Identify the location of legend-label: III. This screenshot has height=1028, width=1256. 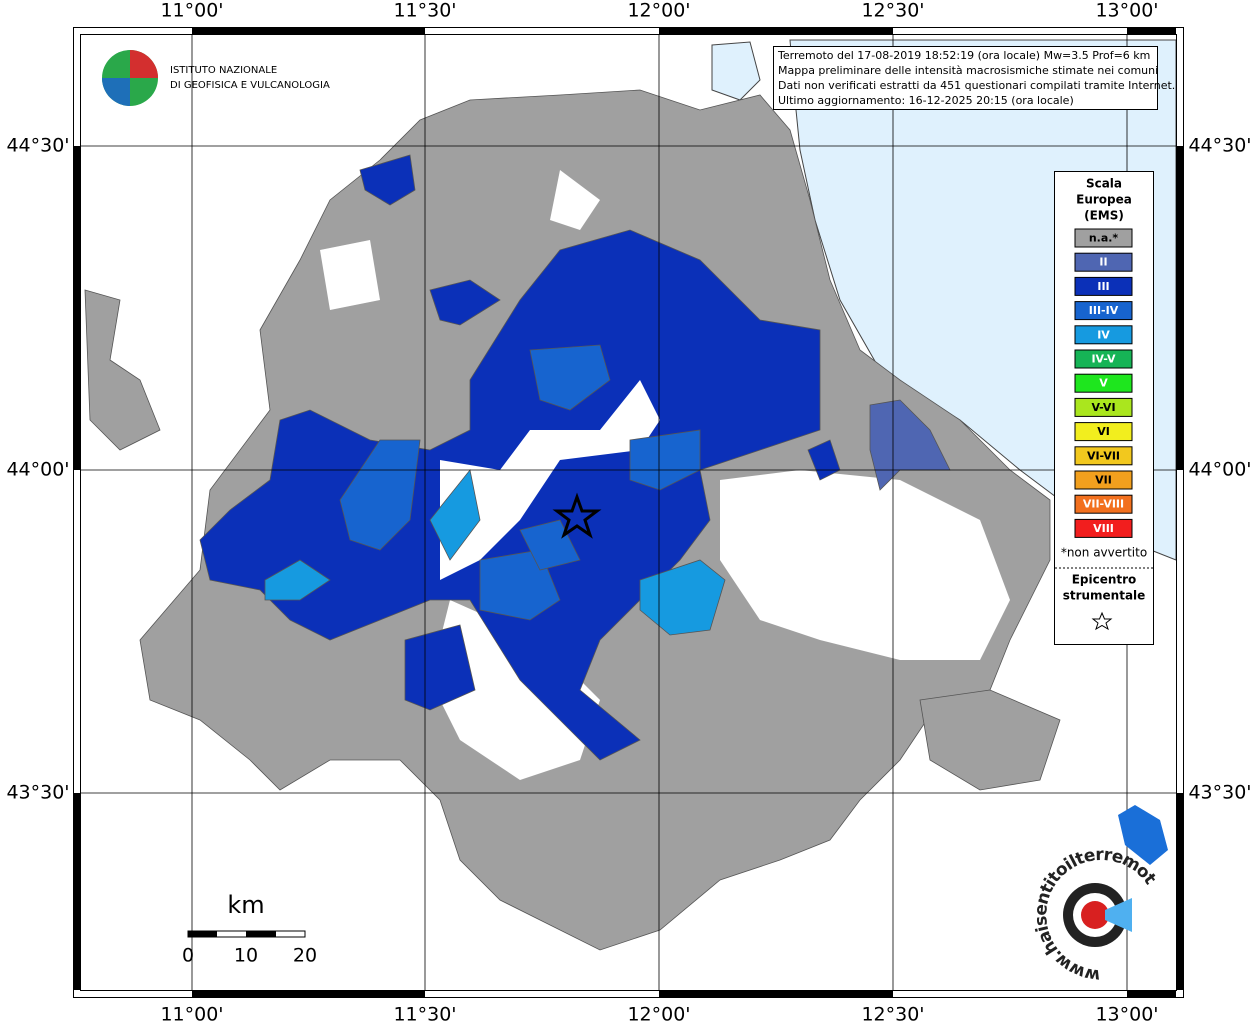
(1103, 286).